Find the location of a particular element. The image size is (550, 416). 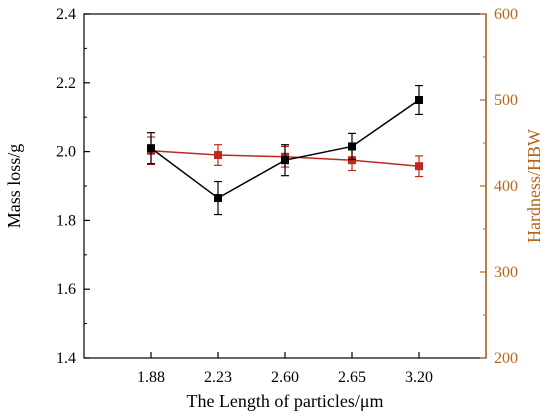

left-axis-ticks: 1.4 1.6 1.8 2.0 2.2 2.4 is located at coordinates (73, 186).